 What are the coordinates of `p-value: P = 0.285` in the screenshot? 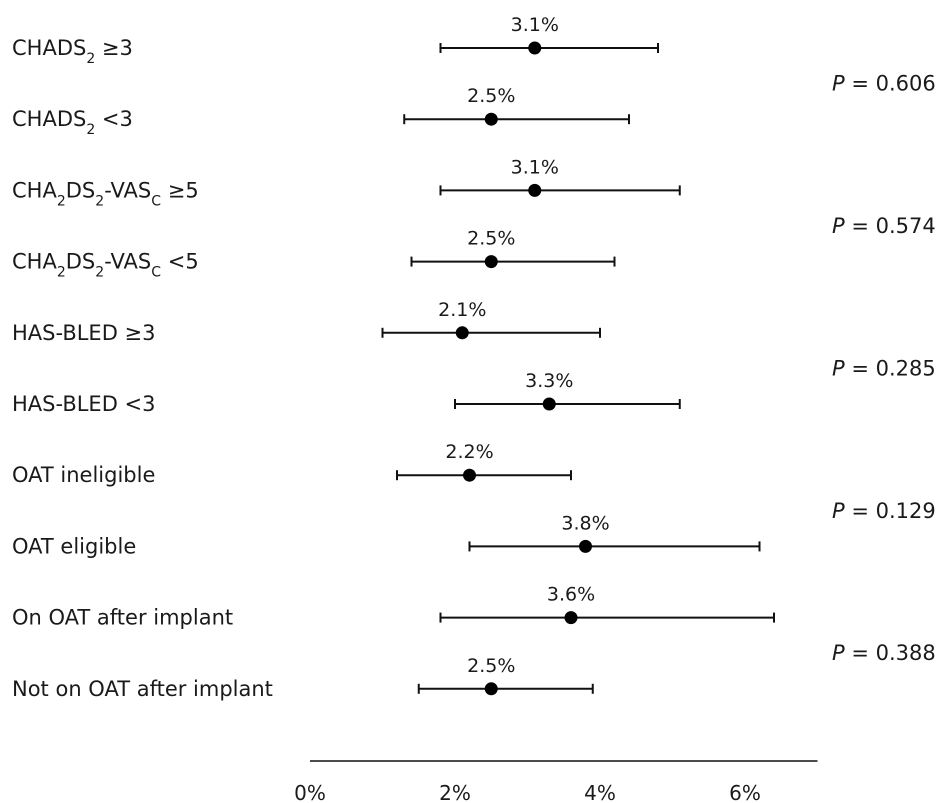 It's located at (884, 368).